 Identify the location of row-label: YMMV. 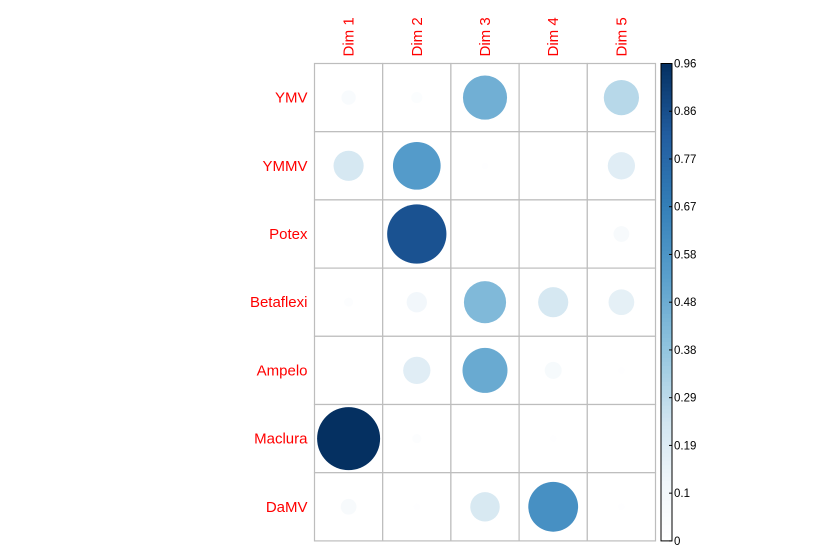
(285, 166).